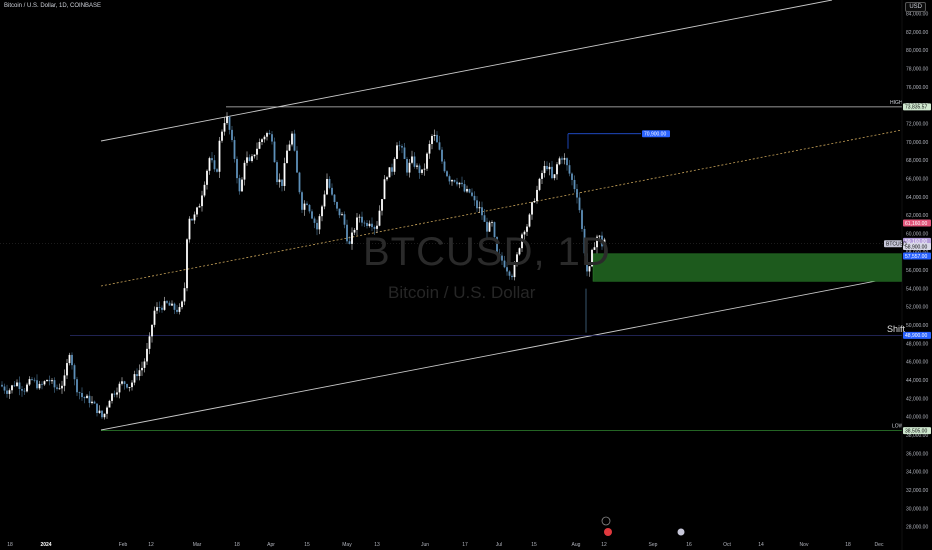 The height and width of the screenshot is (550, 932). Describe the element at coordinates (487, 252) in the screenshot. I see `watermark-symbol: BTCUSD, 1D` at that location.